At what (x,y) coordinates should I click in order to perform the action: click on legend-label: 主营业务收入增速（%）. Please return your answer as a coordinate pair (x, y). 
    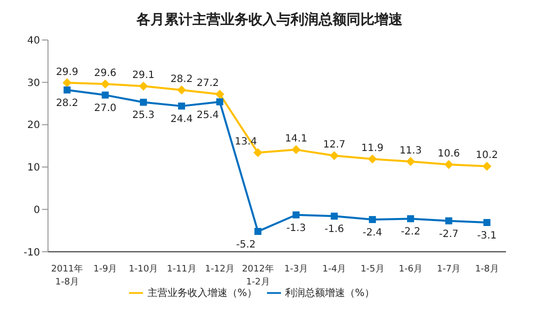
    Looking at the image, I should click on (202, 293).